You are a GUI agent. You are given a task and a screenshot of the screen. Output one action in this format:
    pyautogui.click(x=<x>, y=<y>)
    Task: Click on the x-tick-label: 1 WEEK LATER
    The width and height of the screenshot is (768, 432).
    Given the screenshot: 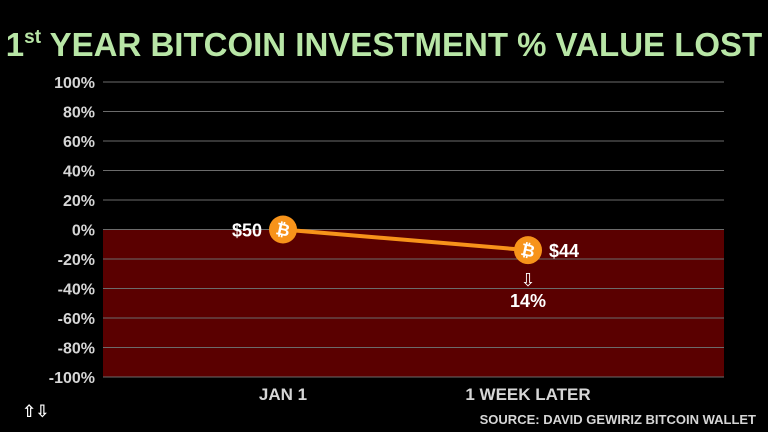 What is the action you would take?
    pyautogui.click(x=527, y=394)
    